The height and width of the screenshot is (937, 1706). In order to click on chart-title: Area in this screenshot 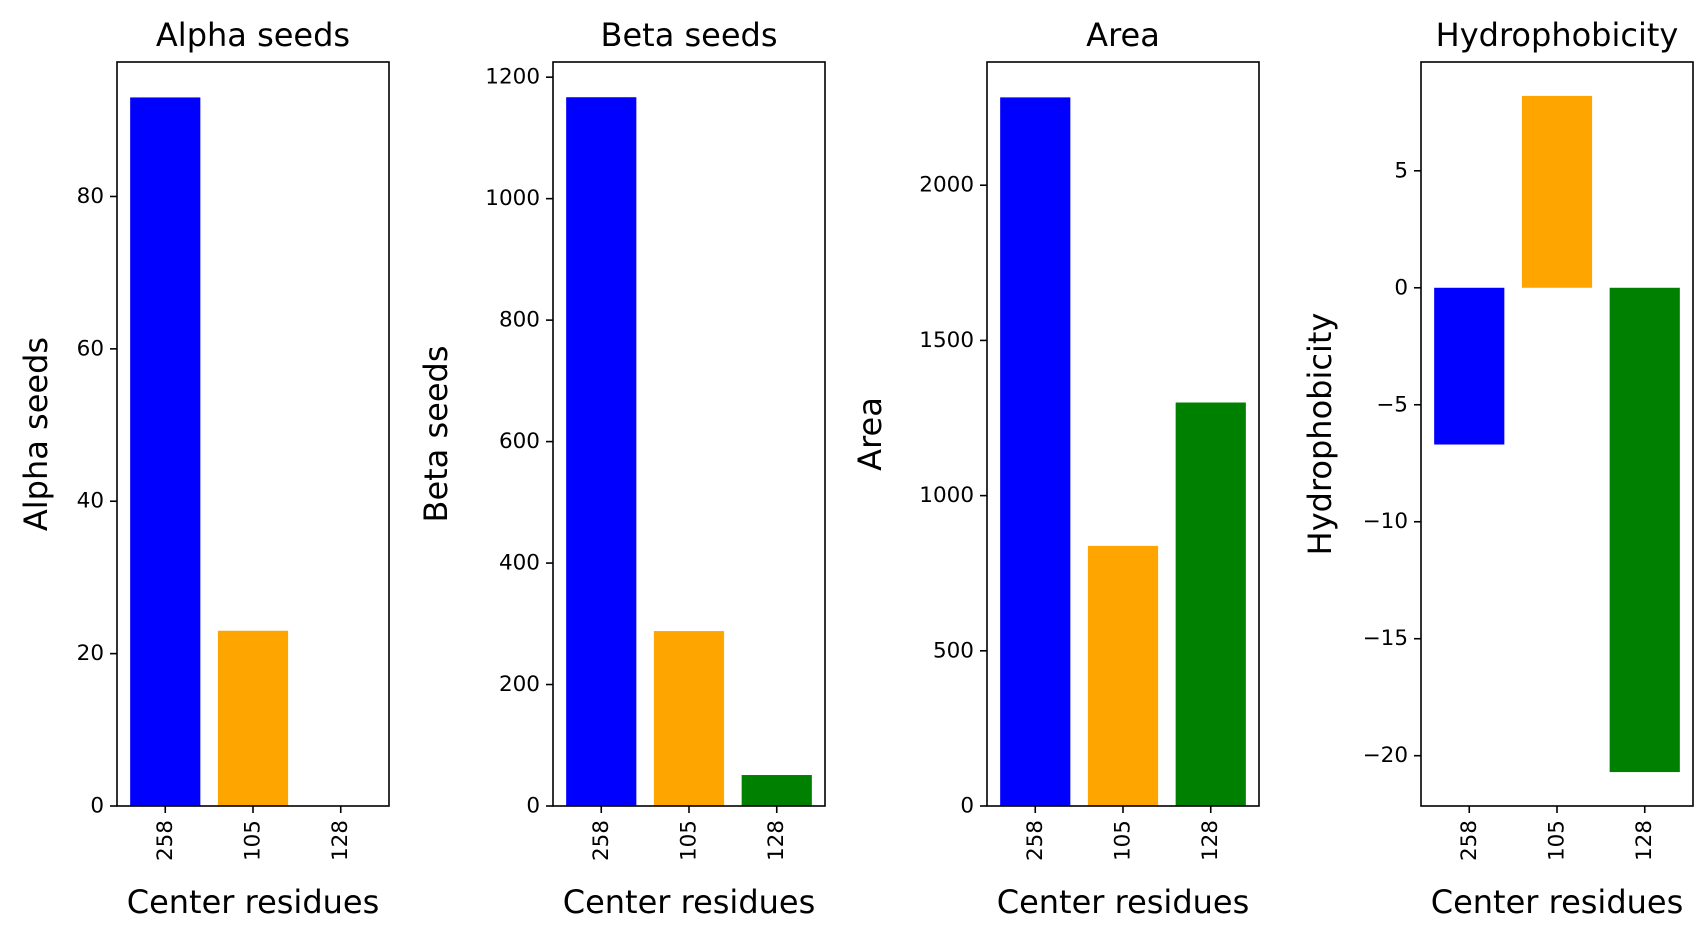, I will do `click(1123, 35)`.